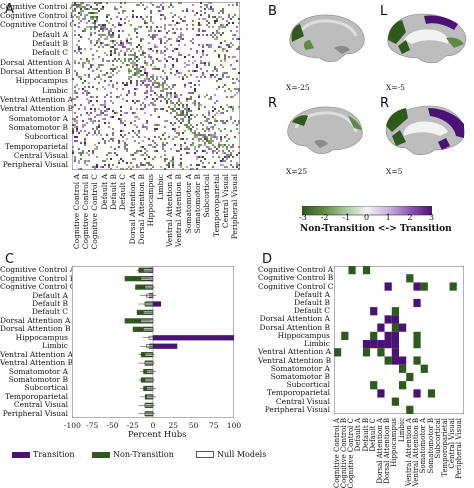 This screenshot has width=474, height=488. I want to click on category-label: Ventral Attention B, so click(37, 363).